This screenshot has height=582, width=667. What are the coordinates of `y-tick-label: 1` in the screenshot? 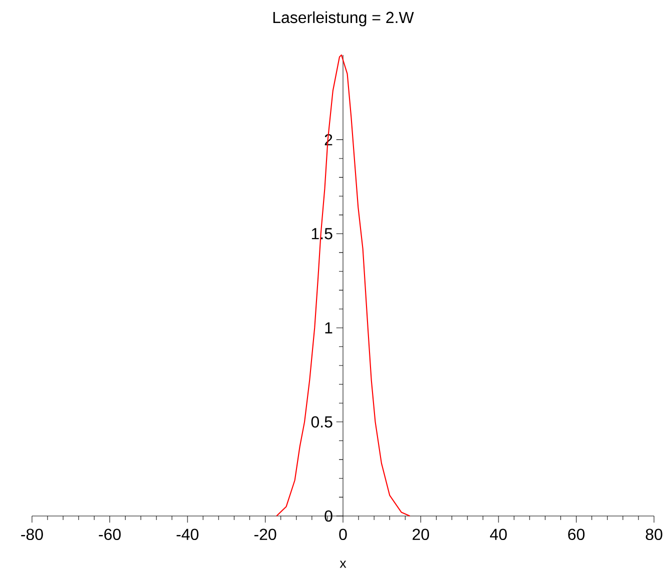 It's located at (328, 328).